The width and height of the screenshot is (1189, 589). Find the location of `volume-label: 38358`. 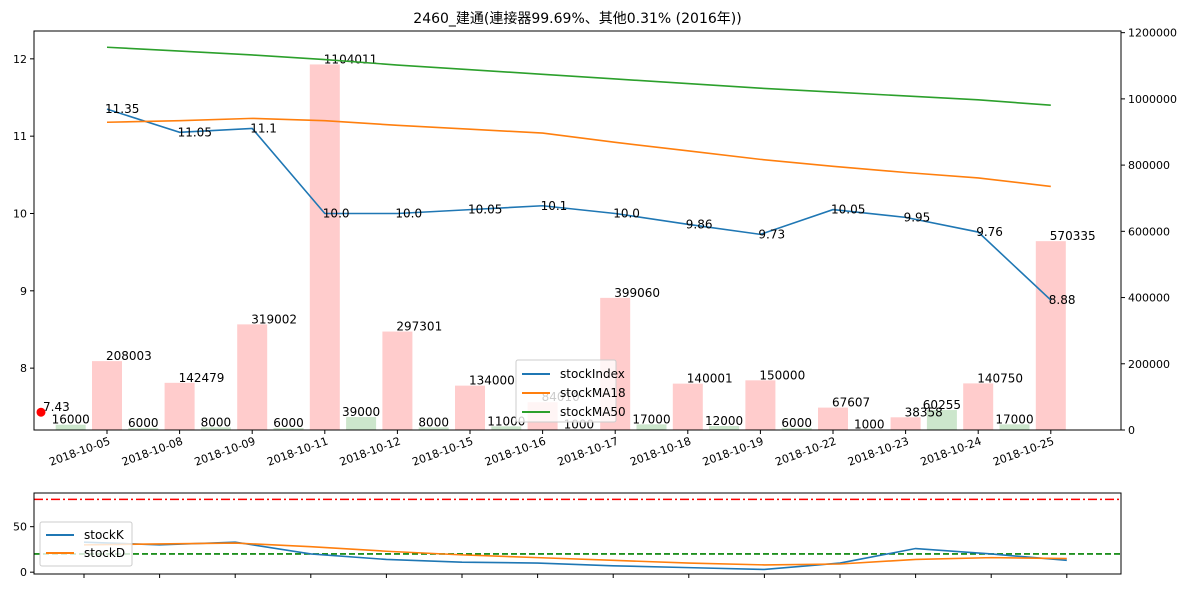

volume-label: 38358 is located at coordinates (924, 412).